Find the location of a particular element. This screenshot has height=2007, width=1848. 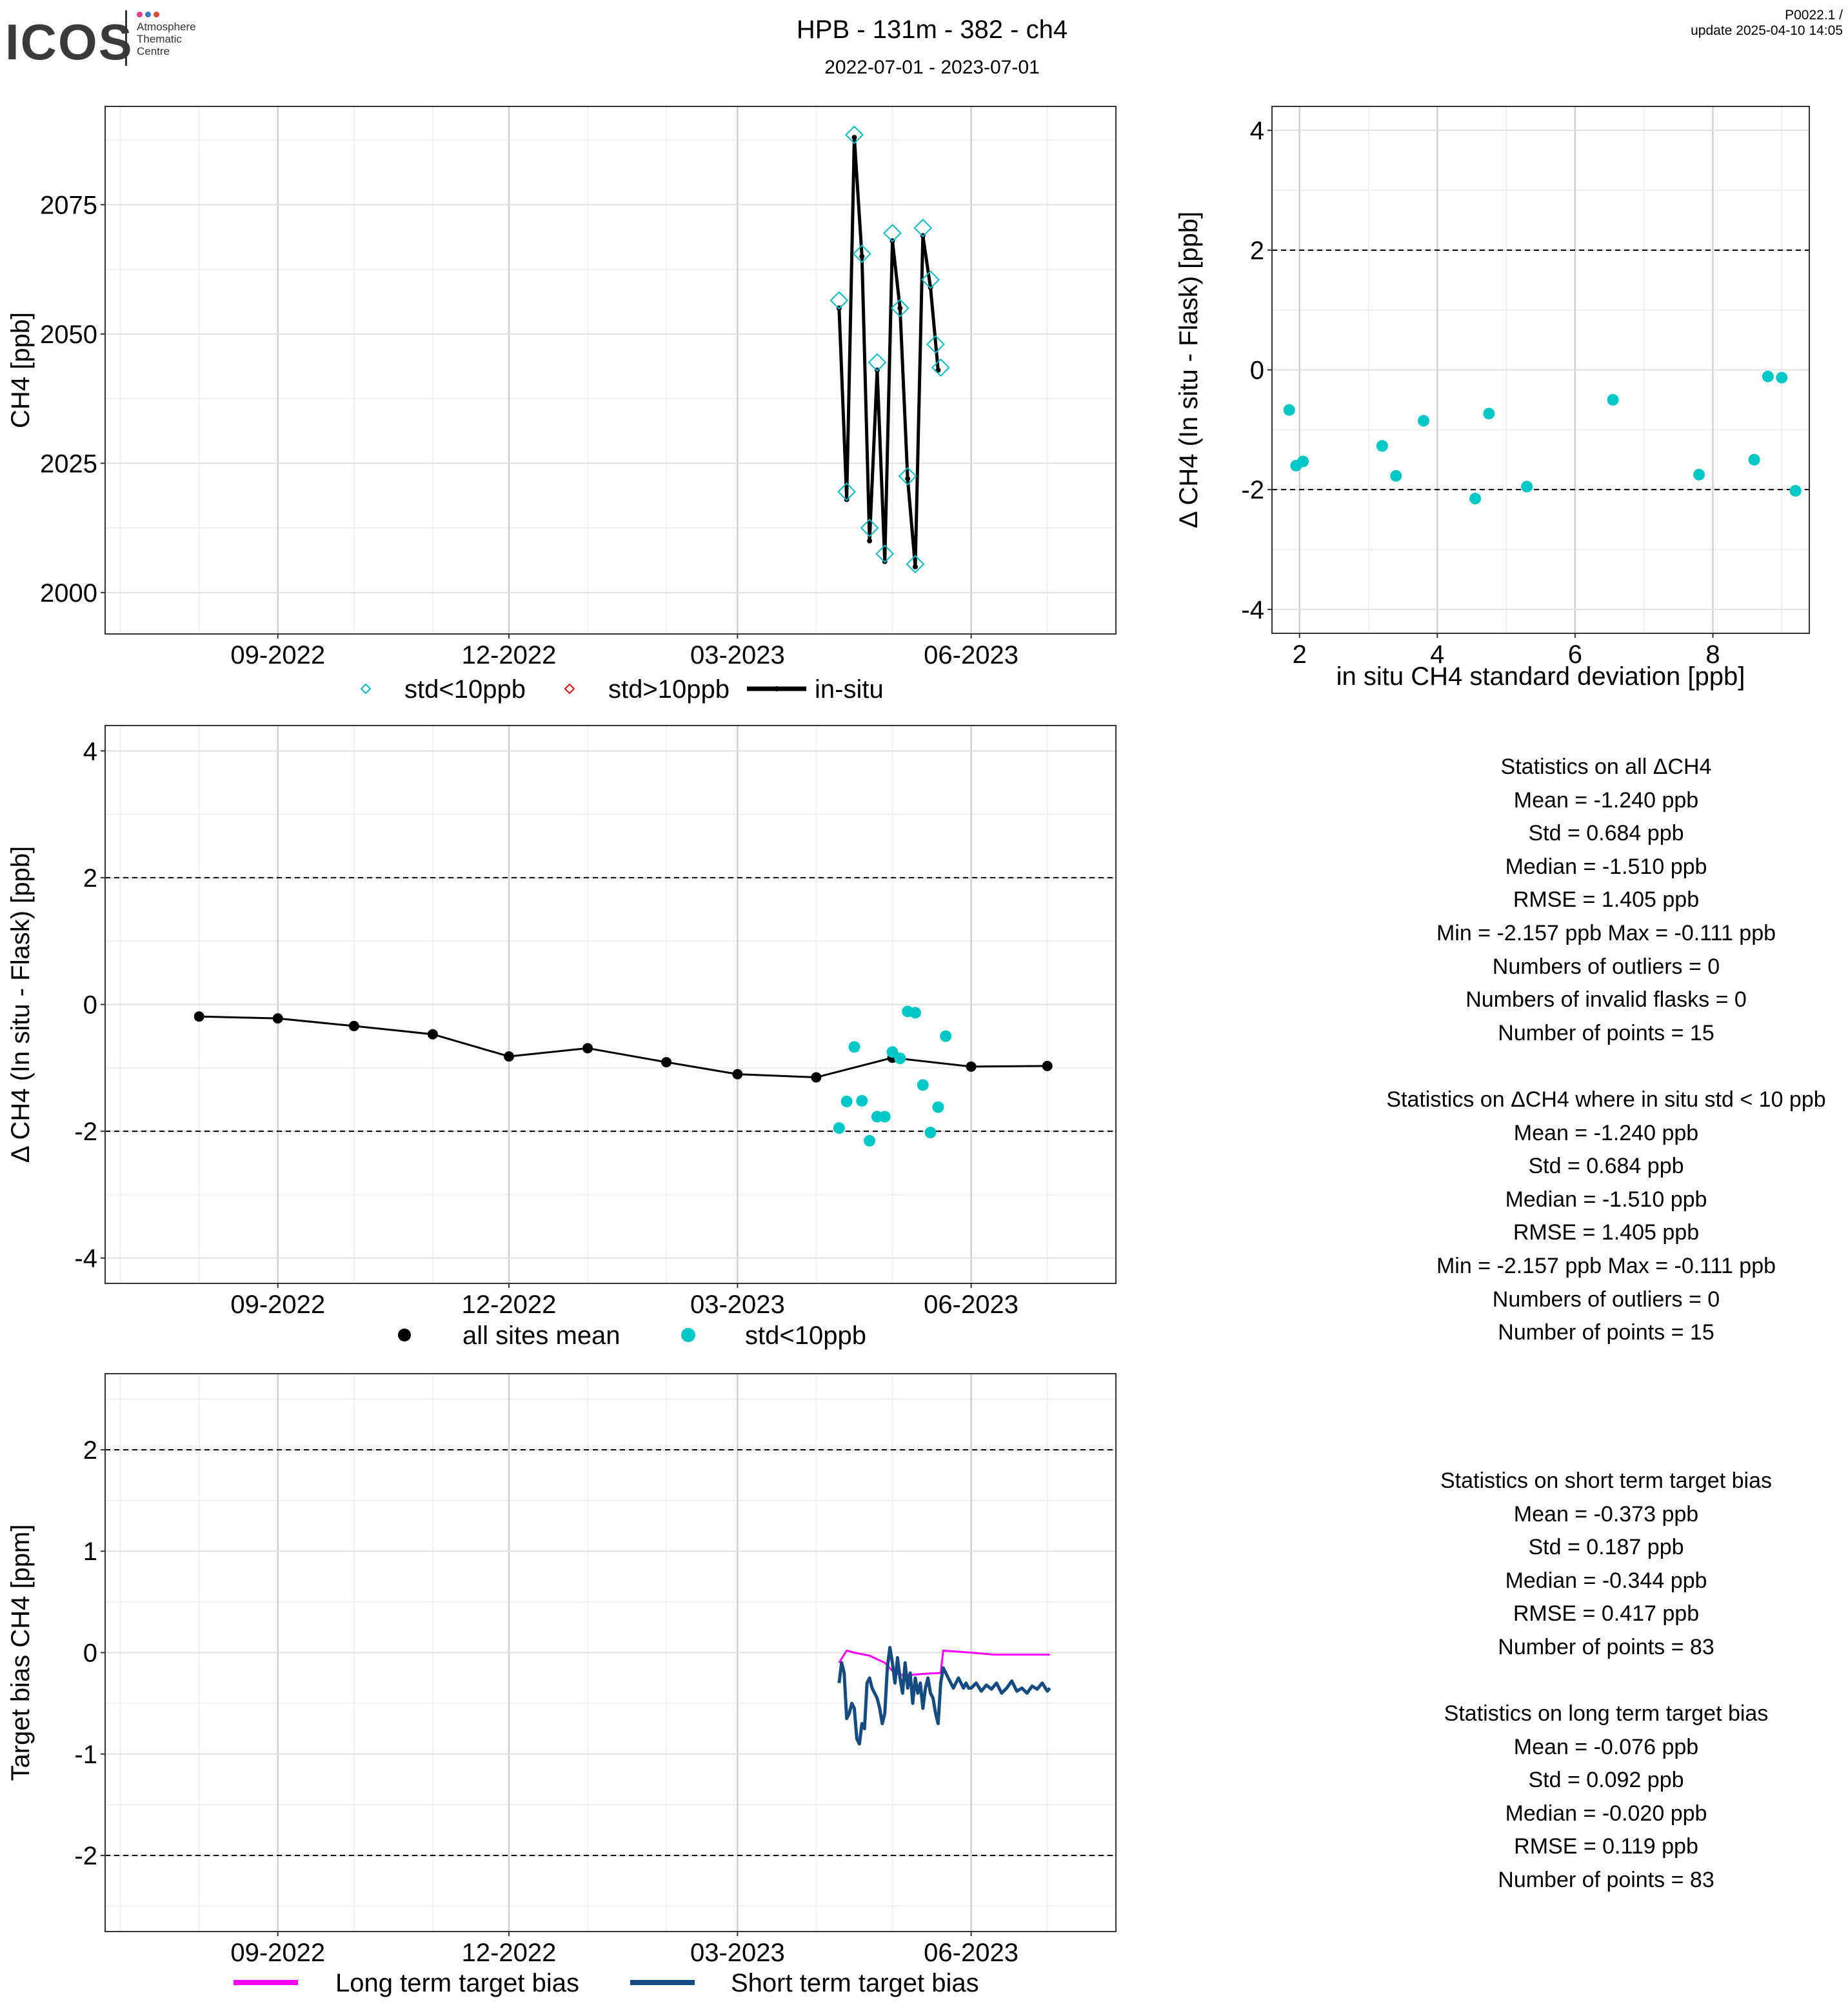

x-tick-label: 06-2023 is located at coordinates (971, 655).